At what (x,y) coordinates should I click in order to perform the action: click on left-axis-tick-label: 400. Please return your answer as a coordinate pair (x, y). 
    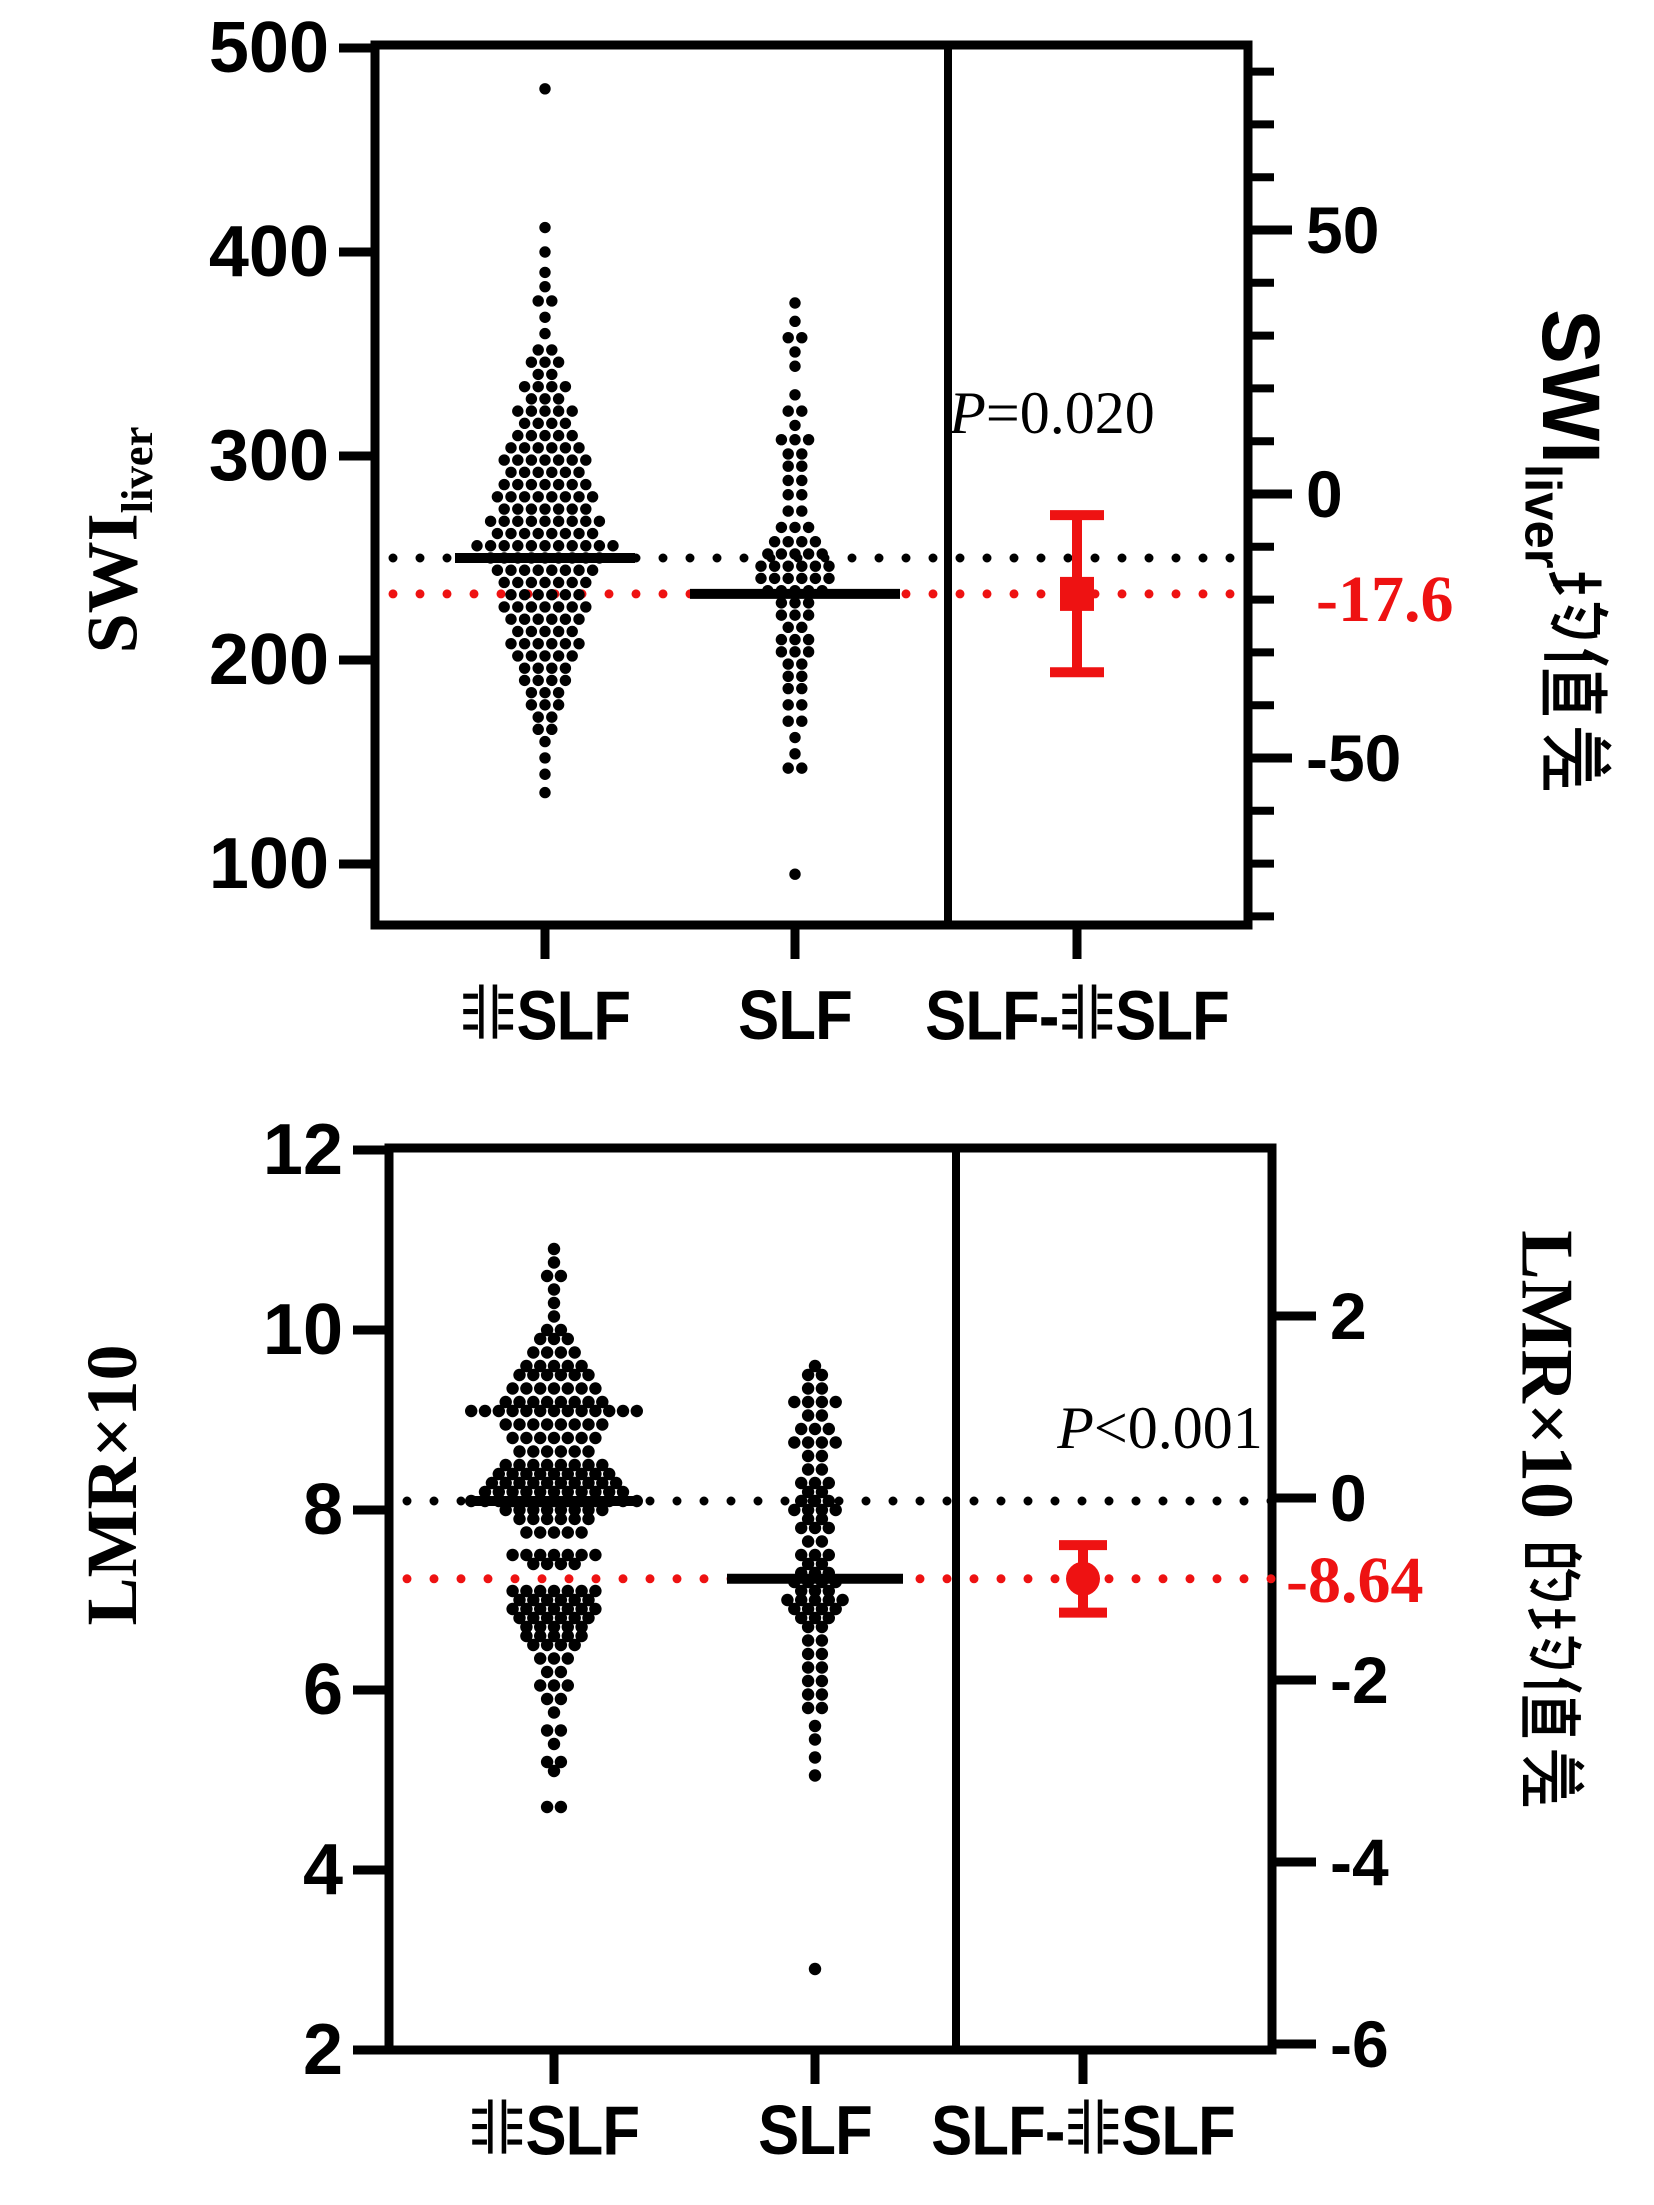
    Looking at the image, I should click on (268, 252).